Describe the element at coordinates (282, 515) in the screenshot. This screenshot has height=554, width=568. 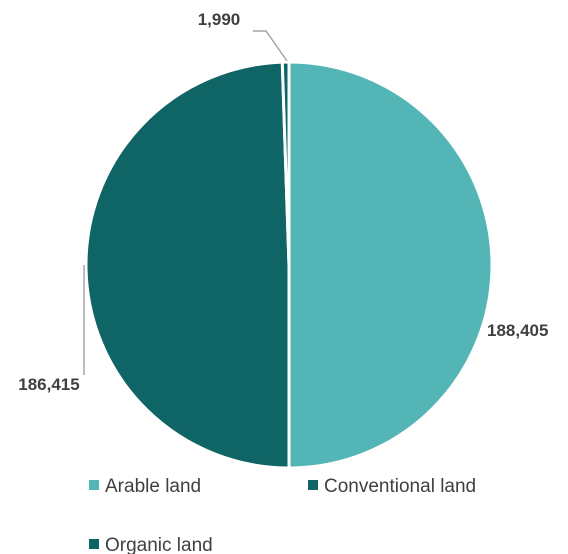
I see `legend: Arable land Conventional land Organic land` at that location.